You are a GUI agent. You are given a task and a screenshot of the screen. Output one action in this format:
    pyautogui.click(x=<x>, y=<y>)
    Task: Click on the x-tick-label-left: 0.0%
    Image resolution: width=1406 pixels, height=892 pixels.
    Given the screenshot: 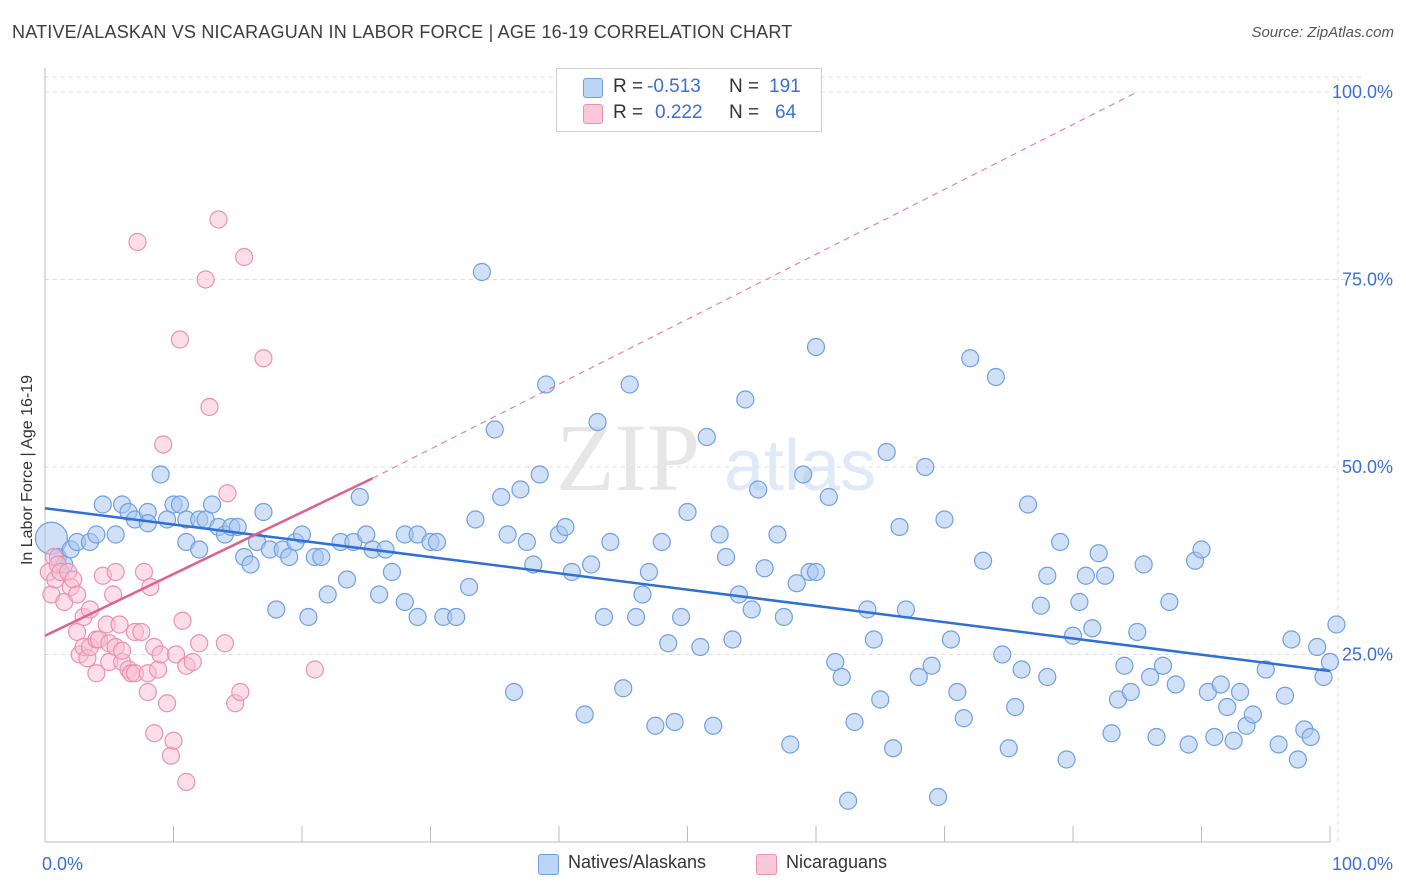 What is the action you would take?
    pyautogui.click(x=62, y=864)
    